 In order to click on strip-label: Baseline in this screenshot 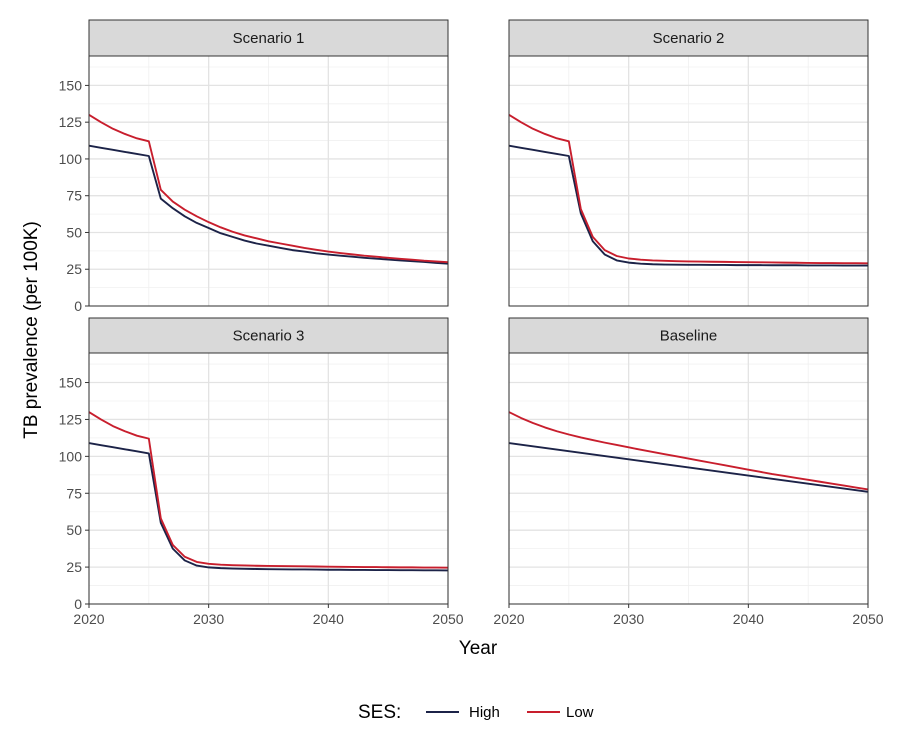, I will do `click(689, 336)`.